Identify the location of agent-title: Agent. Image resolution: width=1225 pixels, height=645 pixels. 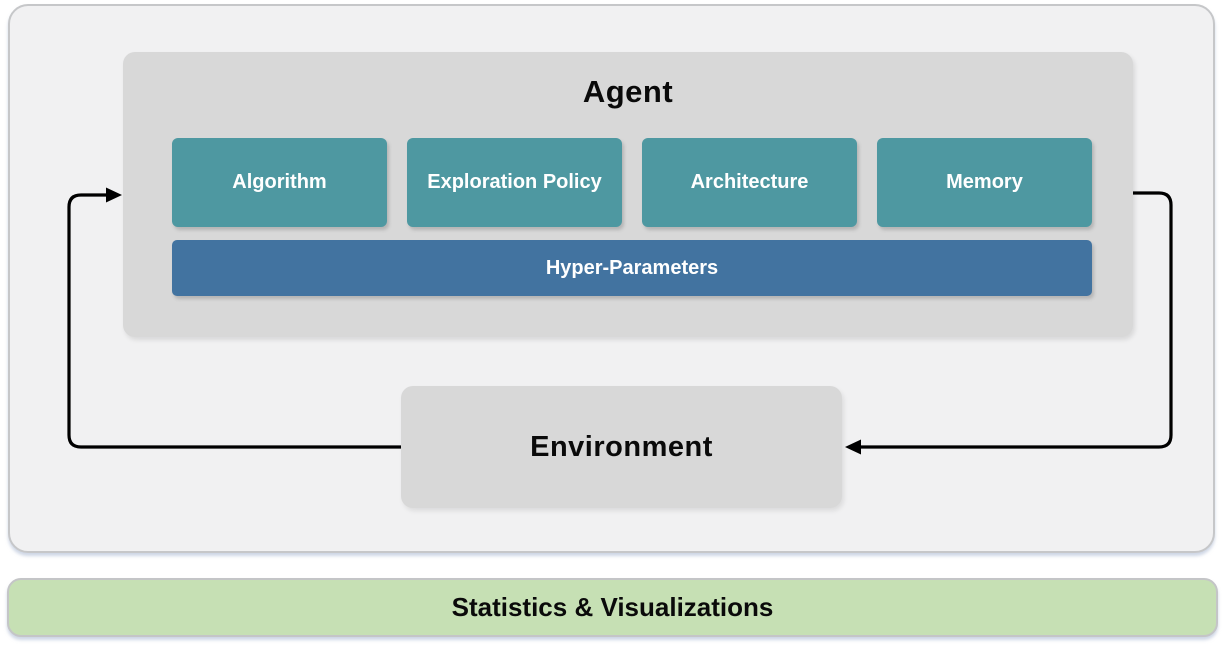
(628, 91).